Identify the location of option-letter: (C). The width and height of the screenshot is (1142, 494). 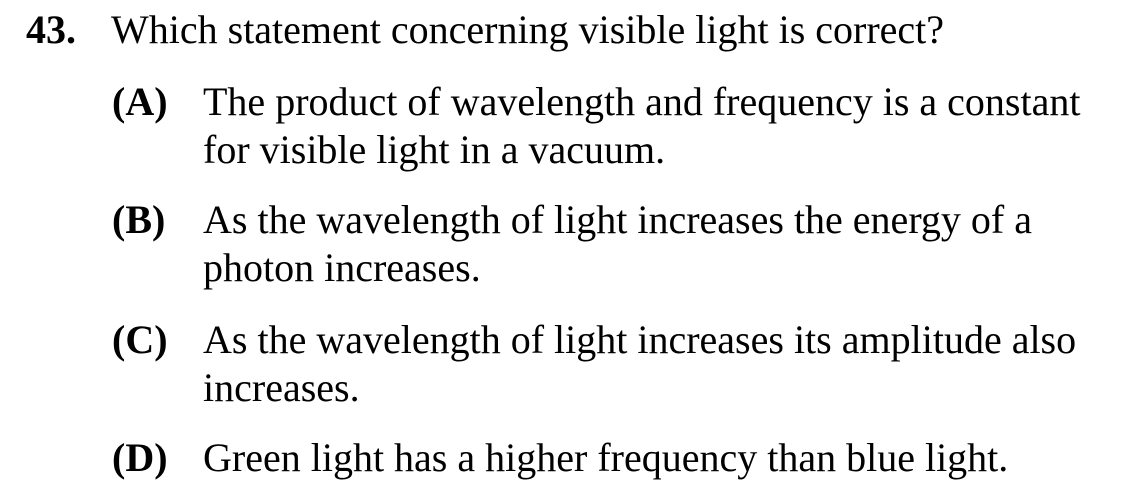
(140, 339).